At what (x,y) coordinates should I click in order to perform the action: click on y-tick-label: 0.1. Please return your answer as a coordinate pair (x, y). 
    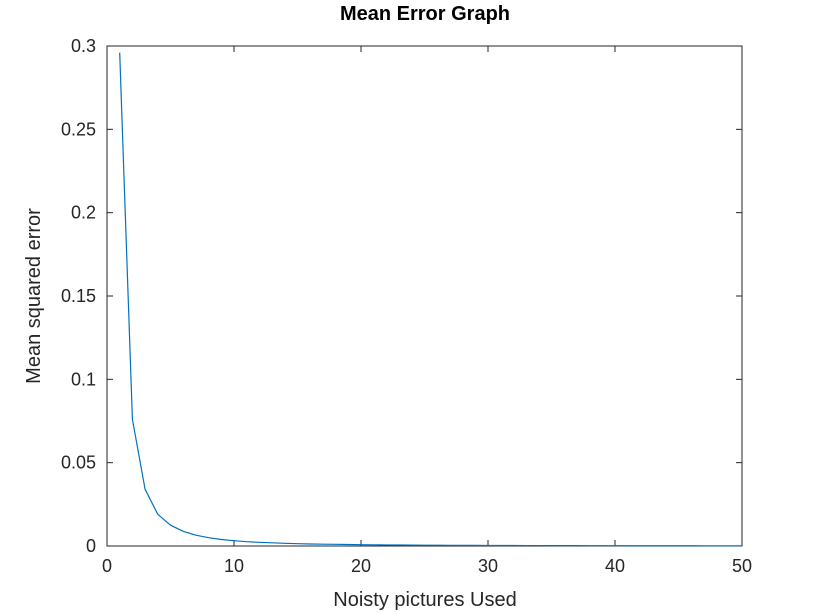
    Looking at the image, I should click on (83, 379).